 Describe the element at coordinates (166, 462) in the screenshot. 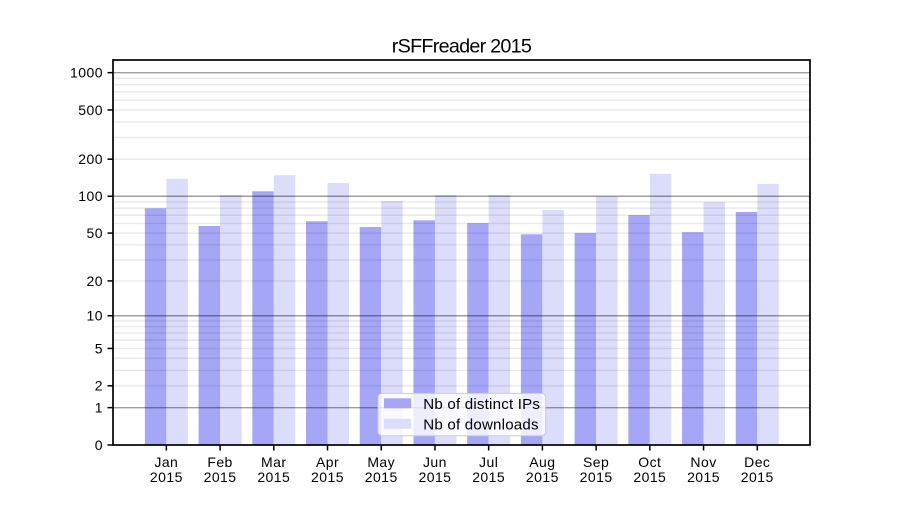

I see `svg-text: Jan` at that location.